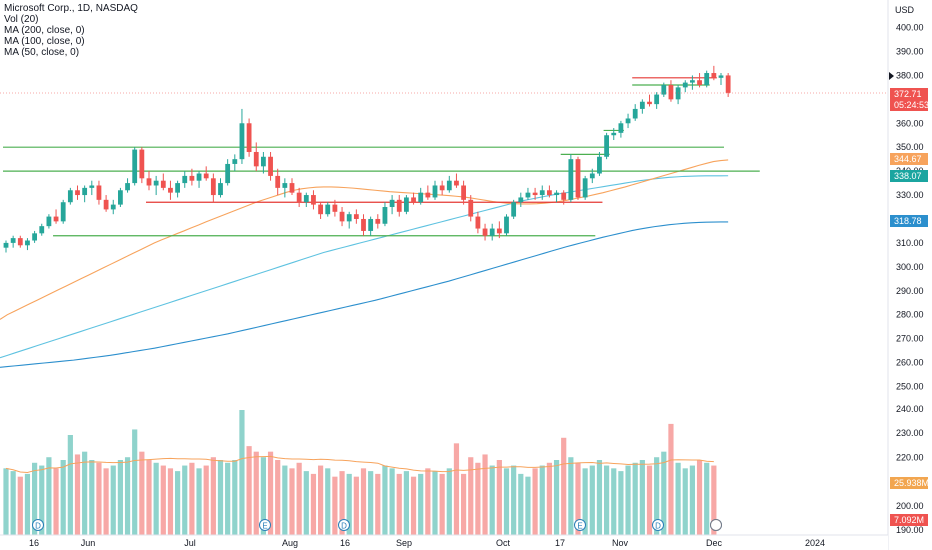 The image size is (932, 550). What do you see at coordinates (910, 433) in the screenshot?
I see `price-tick-label: 230.00` at bounding box center [910, 433].